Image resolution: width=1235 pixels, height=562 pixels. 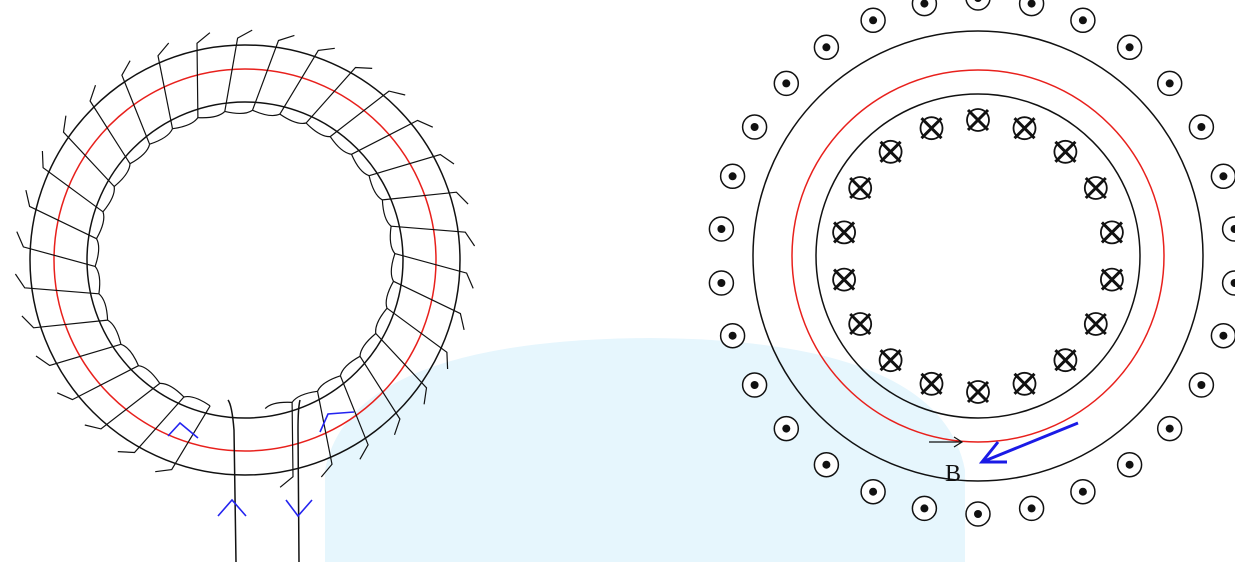 What do you see at coordinates (299, 480) in the screenshot?
I see `lead-wire-right` at bounding box center [299, 480].